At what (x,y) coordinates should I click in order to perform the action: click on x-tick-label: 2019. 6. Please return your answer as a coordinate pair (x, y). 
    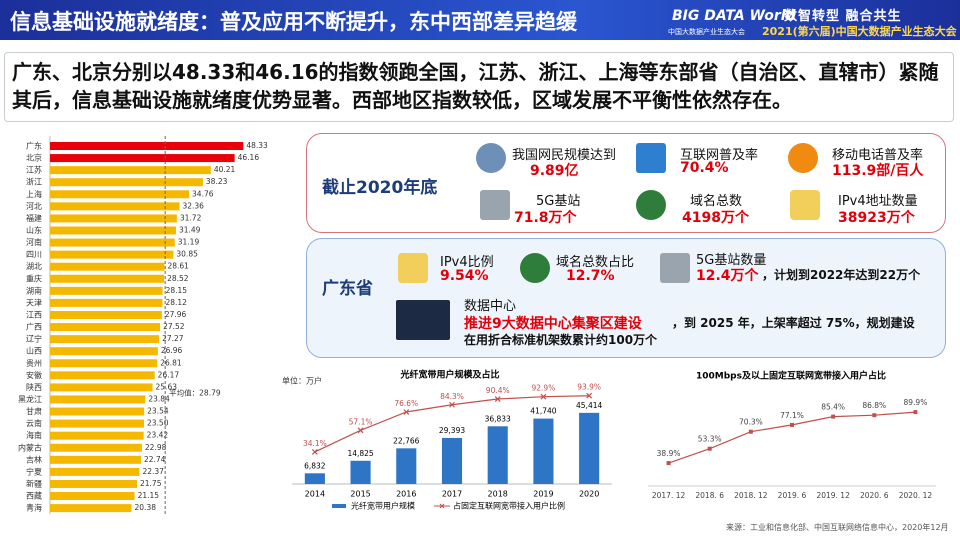
    Looking at the image, I should click on (792, 495).